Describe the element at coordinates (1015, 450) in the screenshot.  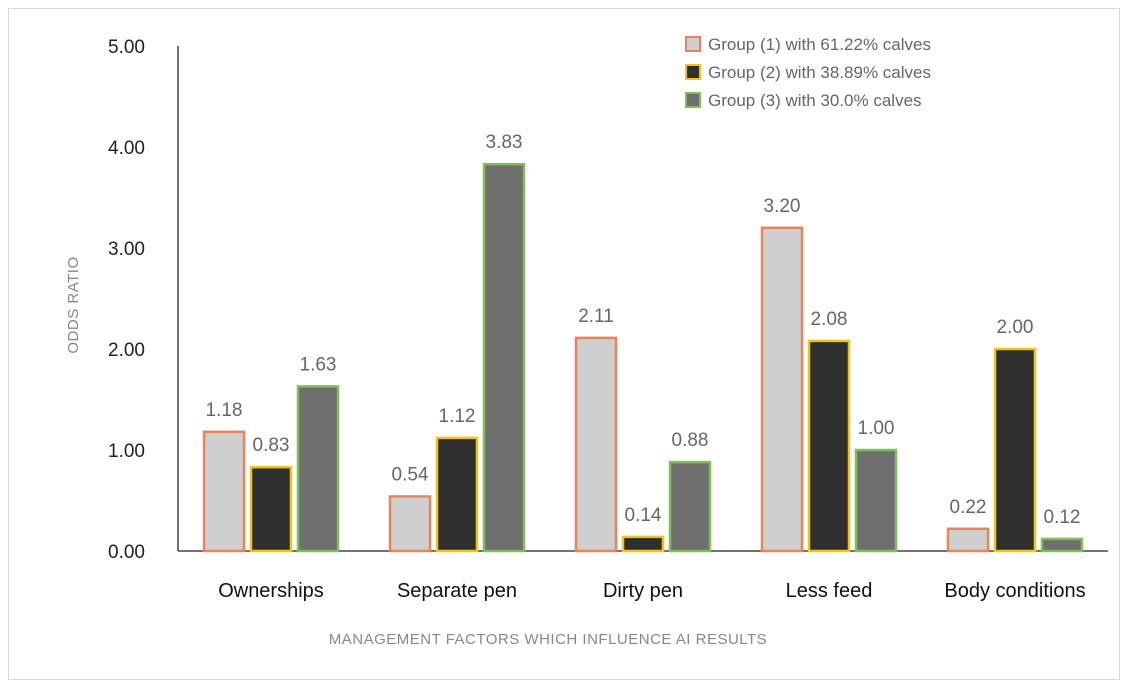
I see `bar-series-2-body-conditions` at that location.